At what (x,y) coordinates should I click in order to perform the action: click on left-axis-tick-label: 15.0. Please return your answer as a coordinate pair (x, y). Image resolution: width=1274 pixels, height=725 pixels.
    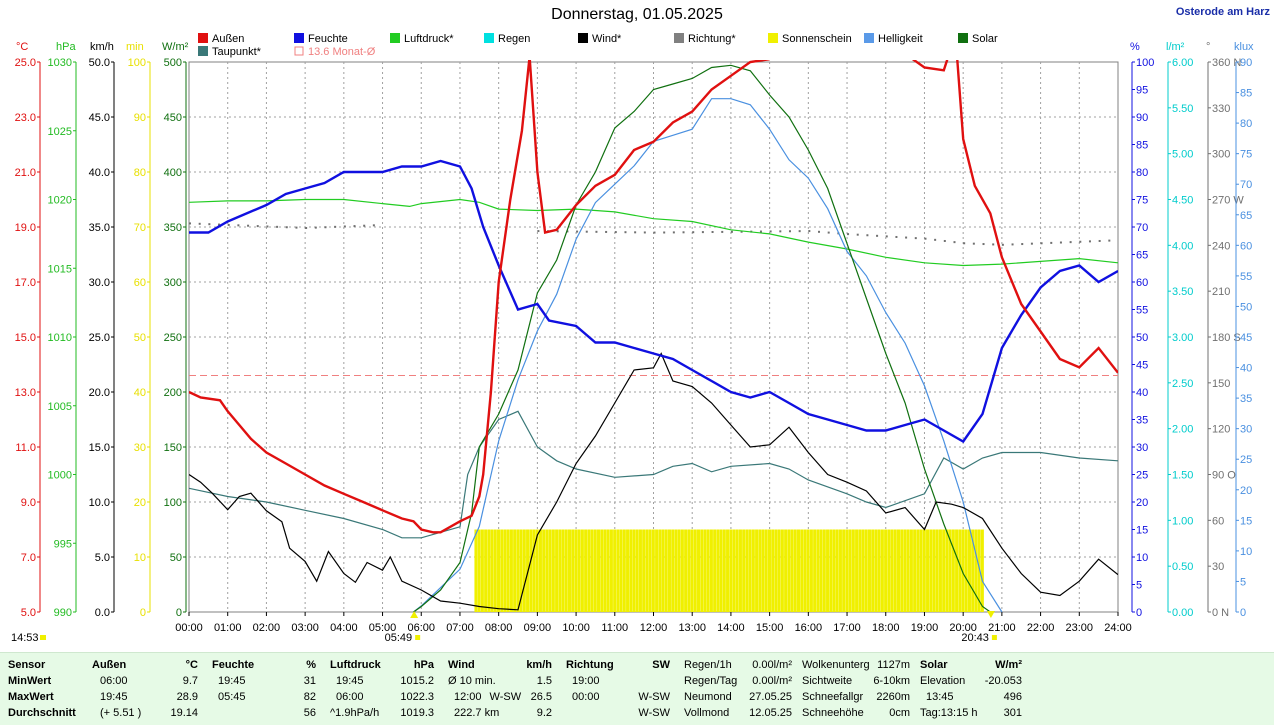
    Looking at the image, I should click on (99, 448).